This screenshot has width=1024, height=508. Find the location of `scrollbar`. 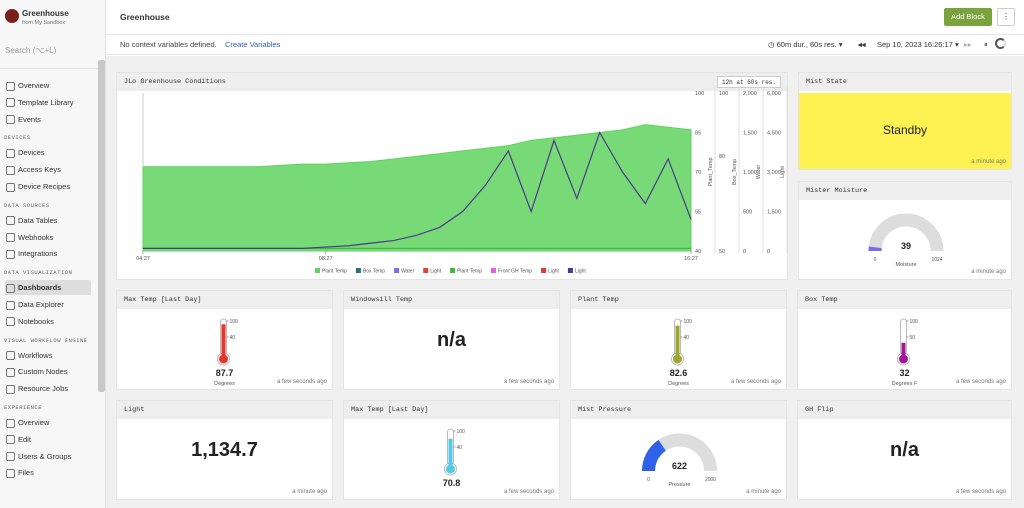

scrollbar is located at coordinates (101, 226).